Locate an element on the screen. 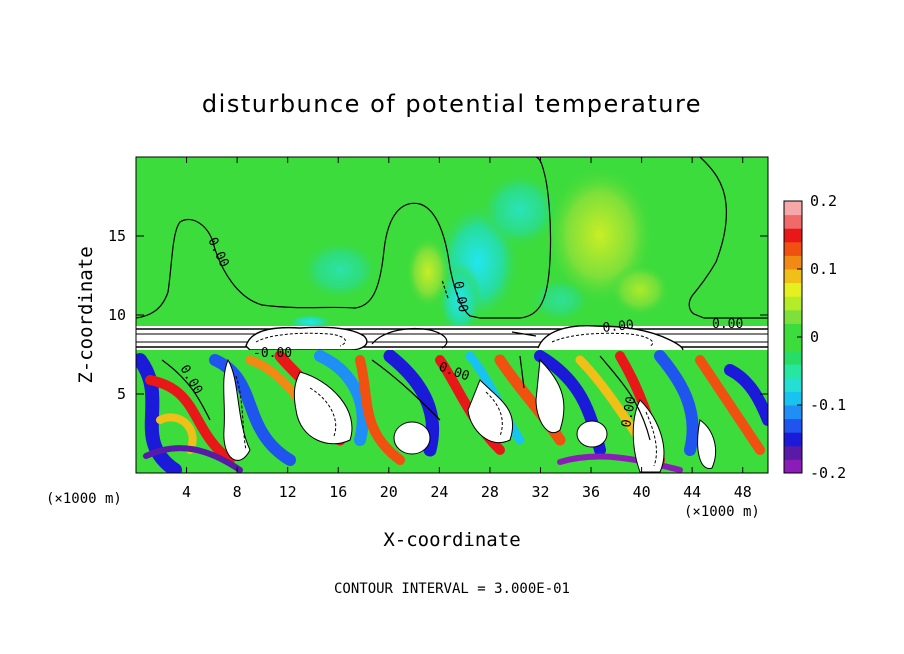 Image resolution: width=904 pixels, height=654 pixels. colorbar-tick-label: 0 is located at coordinates (814, 337).